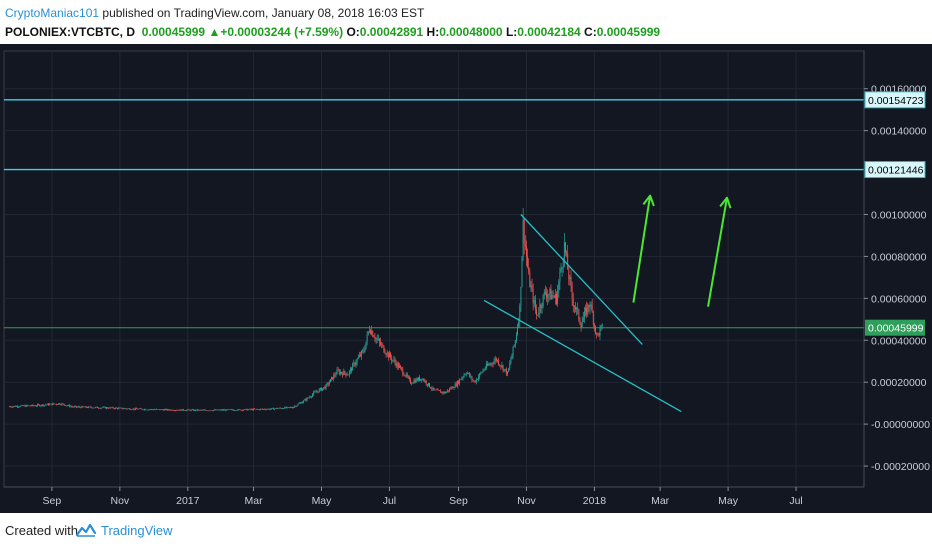 The height and width of the screenshot is (550, 932). I want to click on y-tick-label: -0.00020000, so click(900, 467).